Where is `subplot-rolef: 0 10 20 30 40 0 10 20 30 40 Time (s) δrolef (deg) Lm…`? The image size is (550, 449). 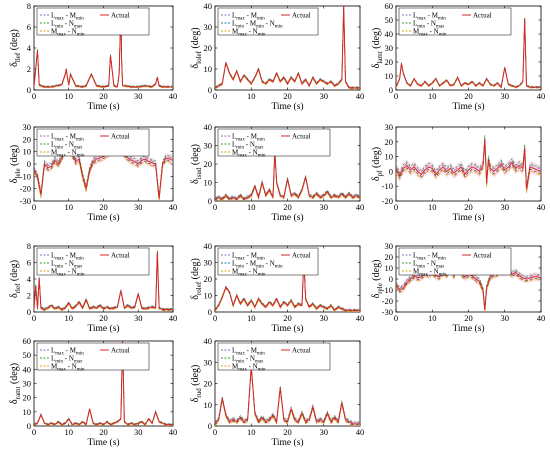 subplot-rolef: 0 10 20 30 40 0 10 20 30 40 Time (s) δrolef (deg) Lm… is located at coordinates (277, 287).